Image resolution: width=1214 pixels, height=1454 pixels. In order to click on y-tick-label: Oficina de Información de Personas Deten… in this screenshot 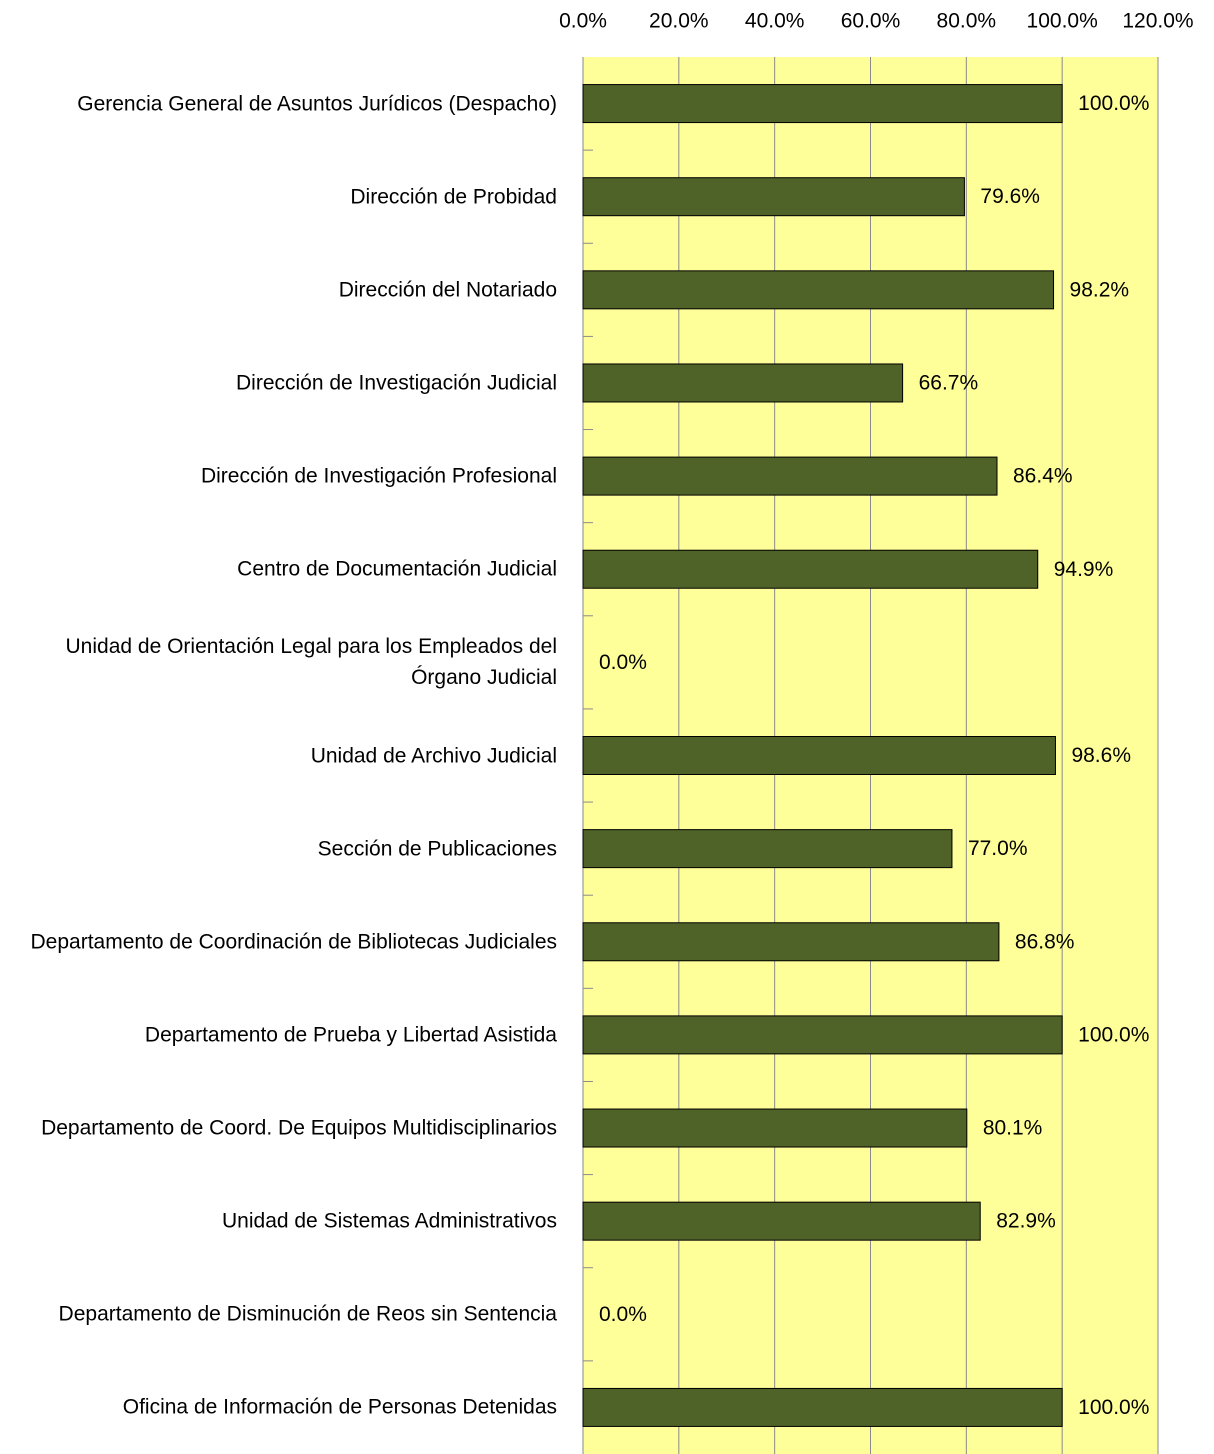, I will do `click(339, 1407)`.